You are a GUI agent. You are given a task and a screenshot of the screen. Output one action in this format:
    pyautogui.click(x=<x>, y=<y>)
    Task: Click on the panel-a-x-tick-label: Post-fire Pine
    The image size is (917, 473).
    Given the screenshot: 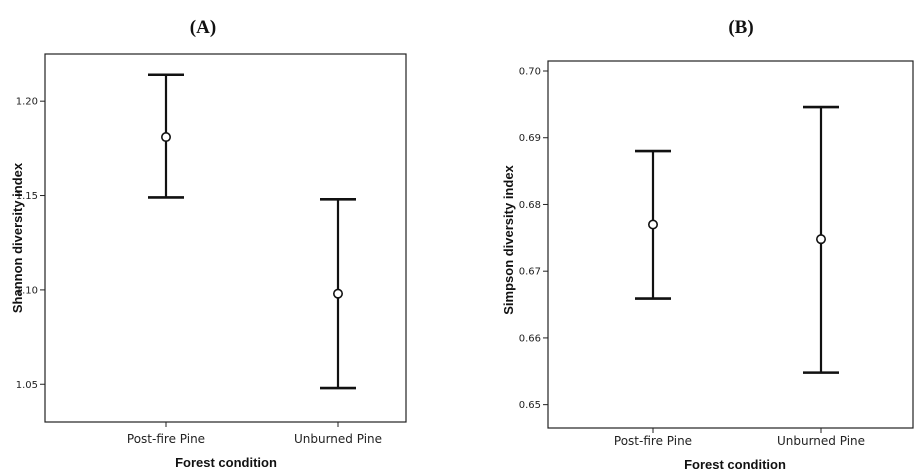 What is the action you would take?
    pyautogui.click(x=166, y=439)
    